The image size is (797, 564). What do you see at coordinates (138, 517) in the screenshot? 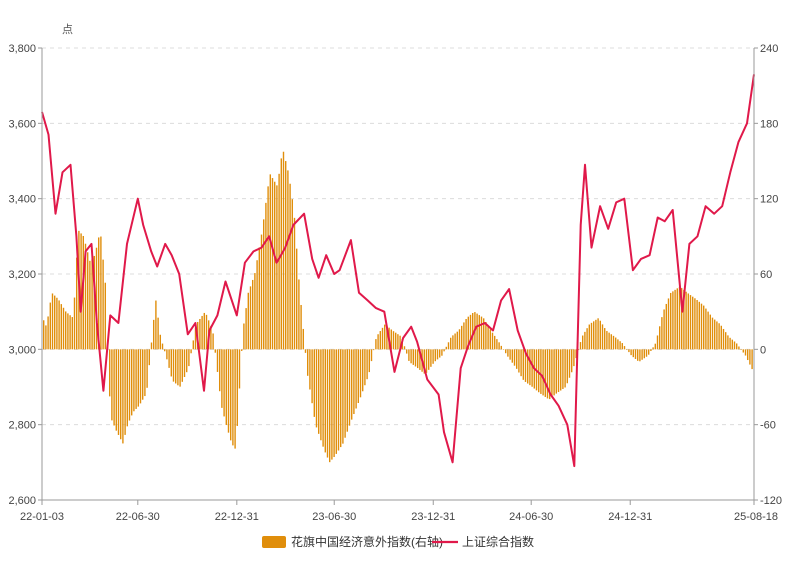
I see `x-tick-label: 22-06-30` at bounding box center [138, 517].